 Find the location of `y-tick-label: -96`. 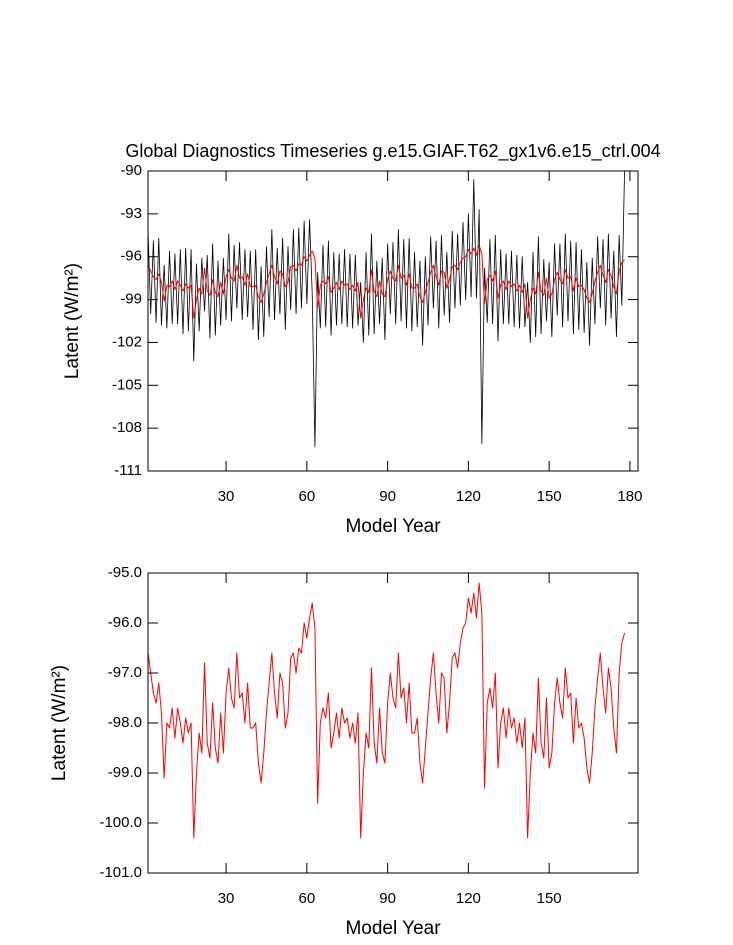

y-tick-label: -96 is located at coordinates (131, 256).